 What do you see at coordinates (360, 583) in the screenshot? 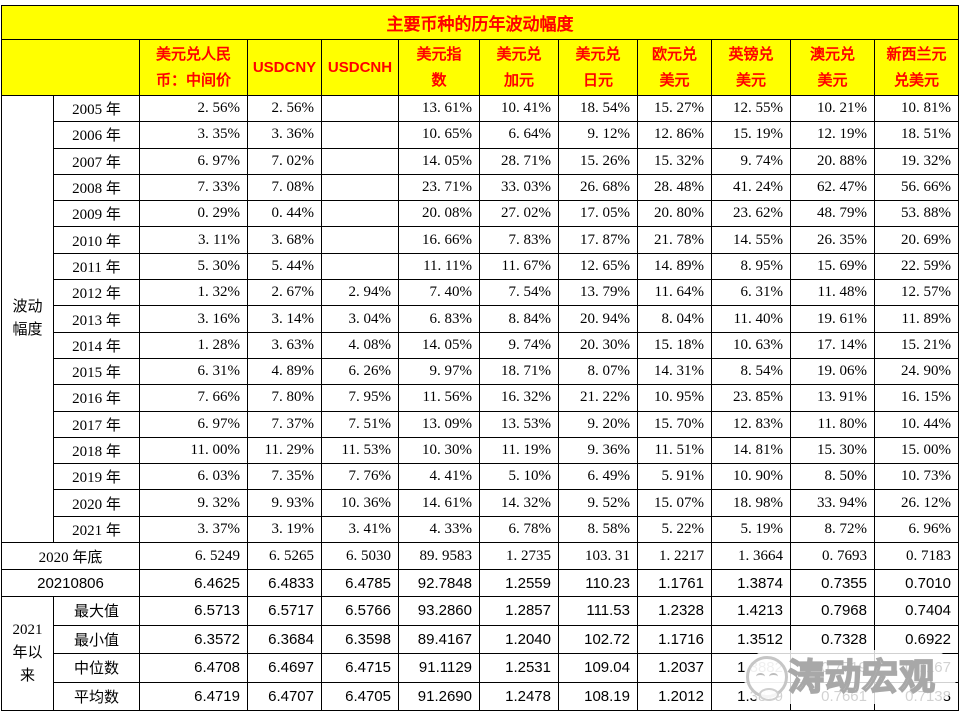
I see `value-cell: 6.4785` at bounding box center [360, 583].